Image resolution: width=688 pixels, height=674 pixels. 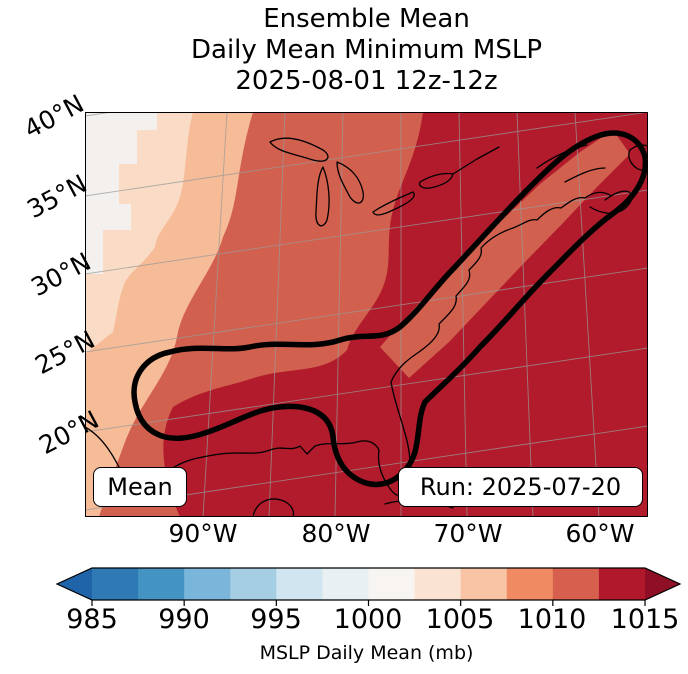 What do you see at coordinates (368, 619) in the screenshot?
I see `colorbar-tick-label: 1000` at bounding box center [368, 619].